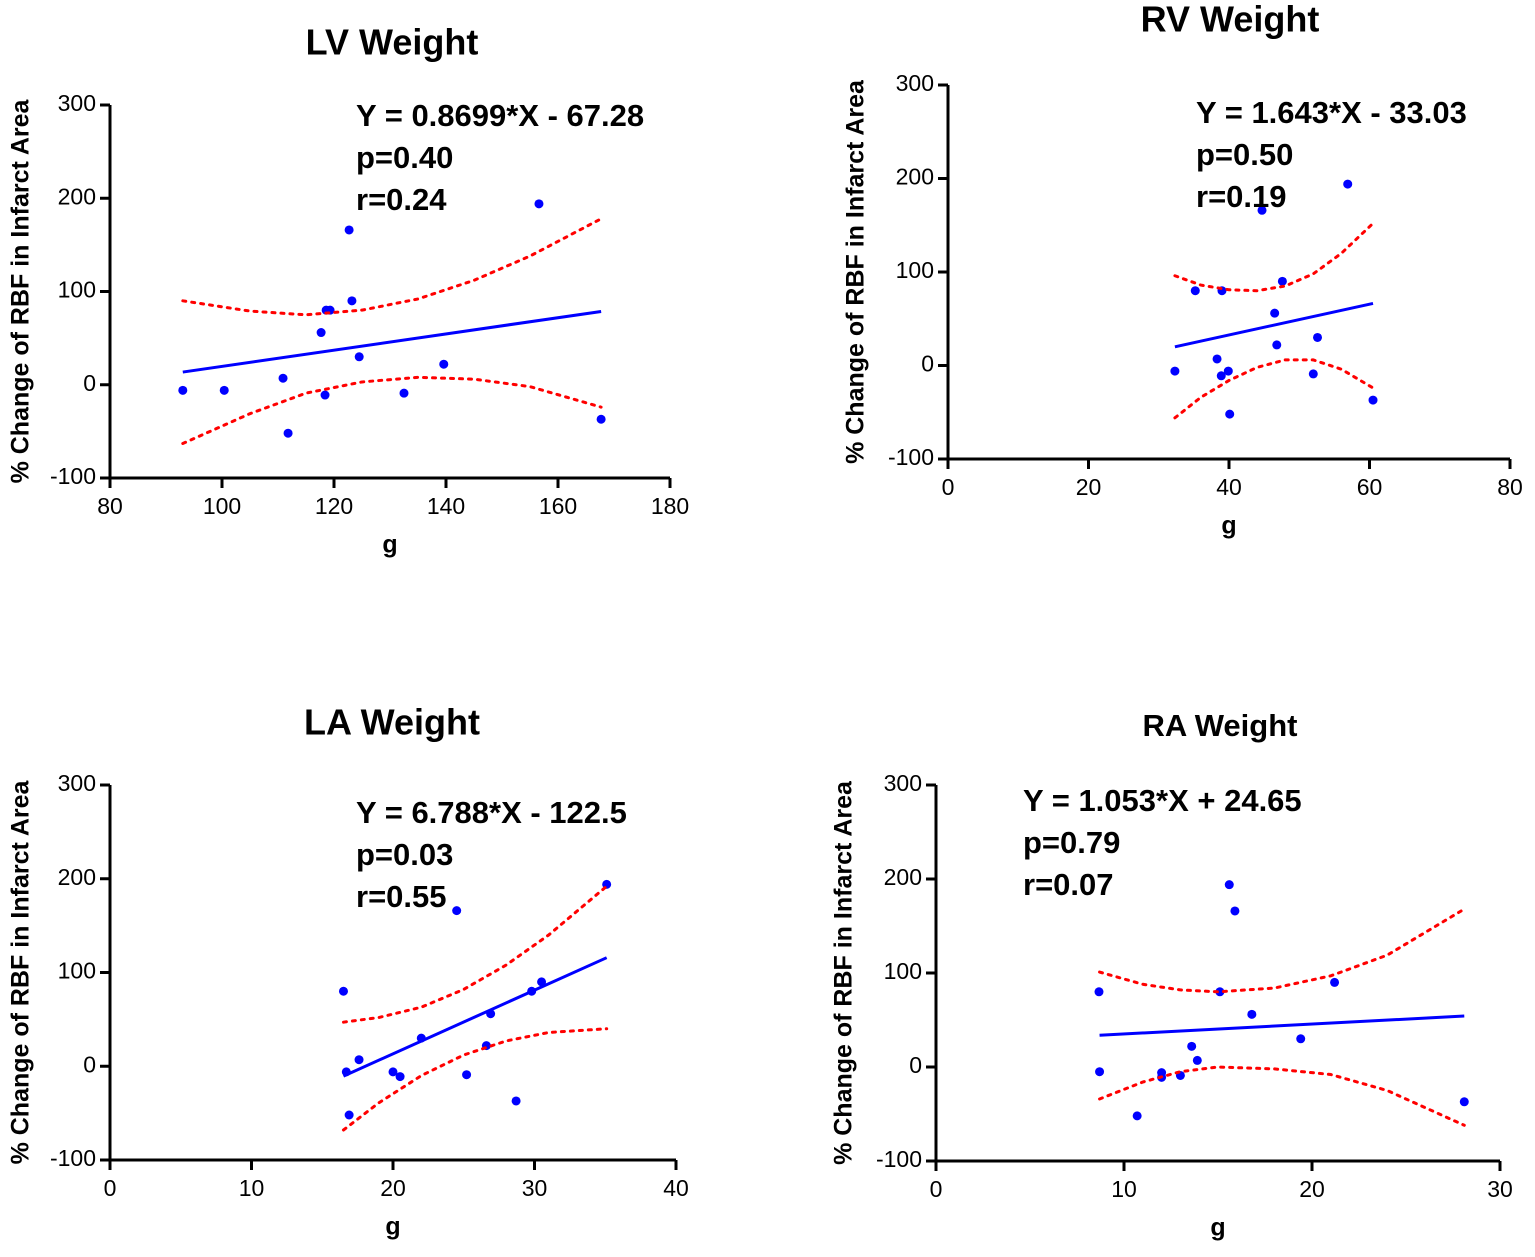 This screenshot has height=1257, width=1535. Describe the element at coordinates (1244, 154) in the screenshot. I see `annotation: p=0.50` at that location.